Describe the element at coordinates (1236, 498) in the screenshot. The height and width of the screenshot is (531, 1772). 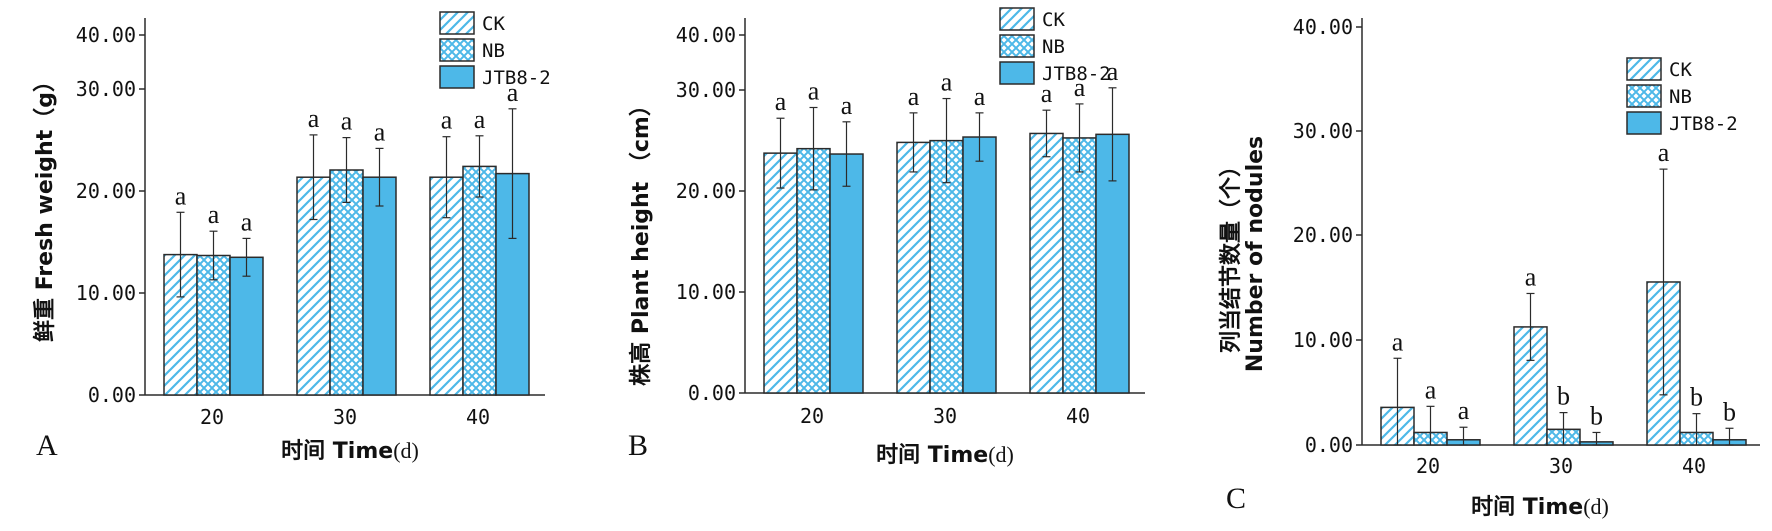
I see `panel-c-label: C` at that location.